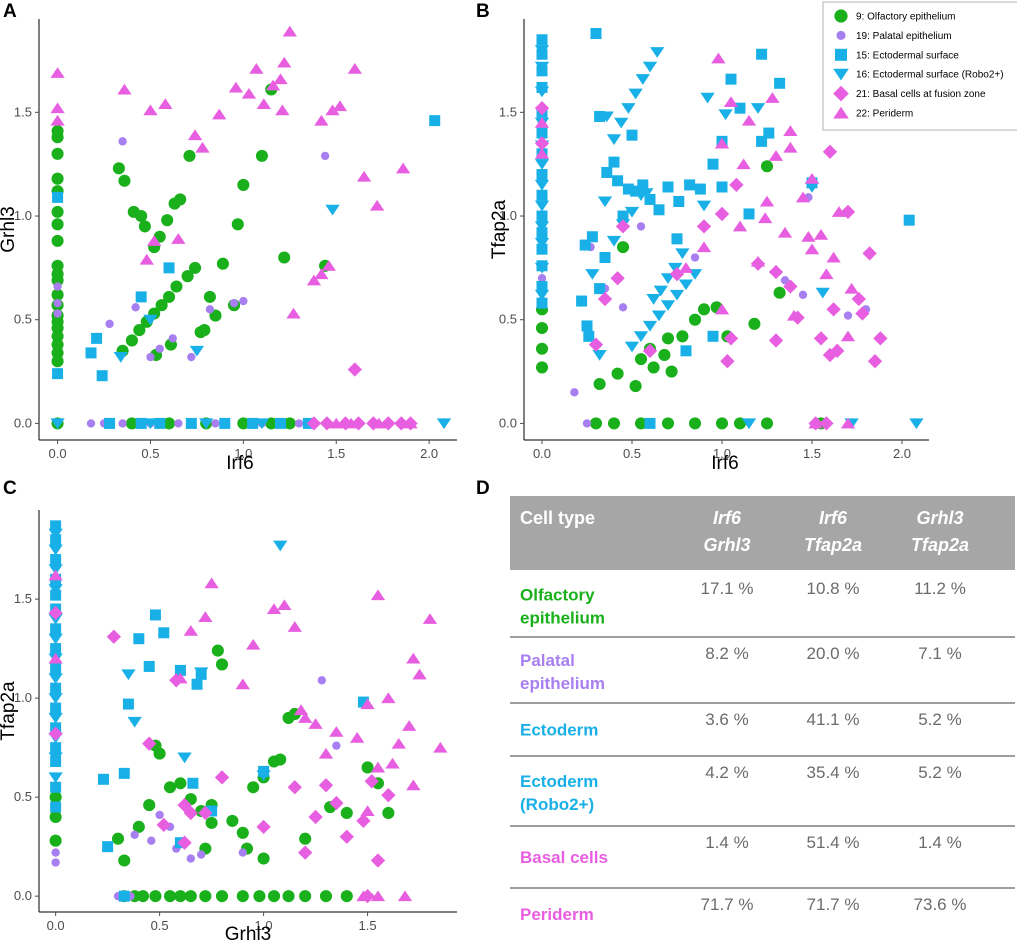 This screenshot has width=1017, height=944. I want to click on y-axis-title: Grhl3, so click(9, 229).